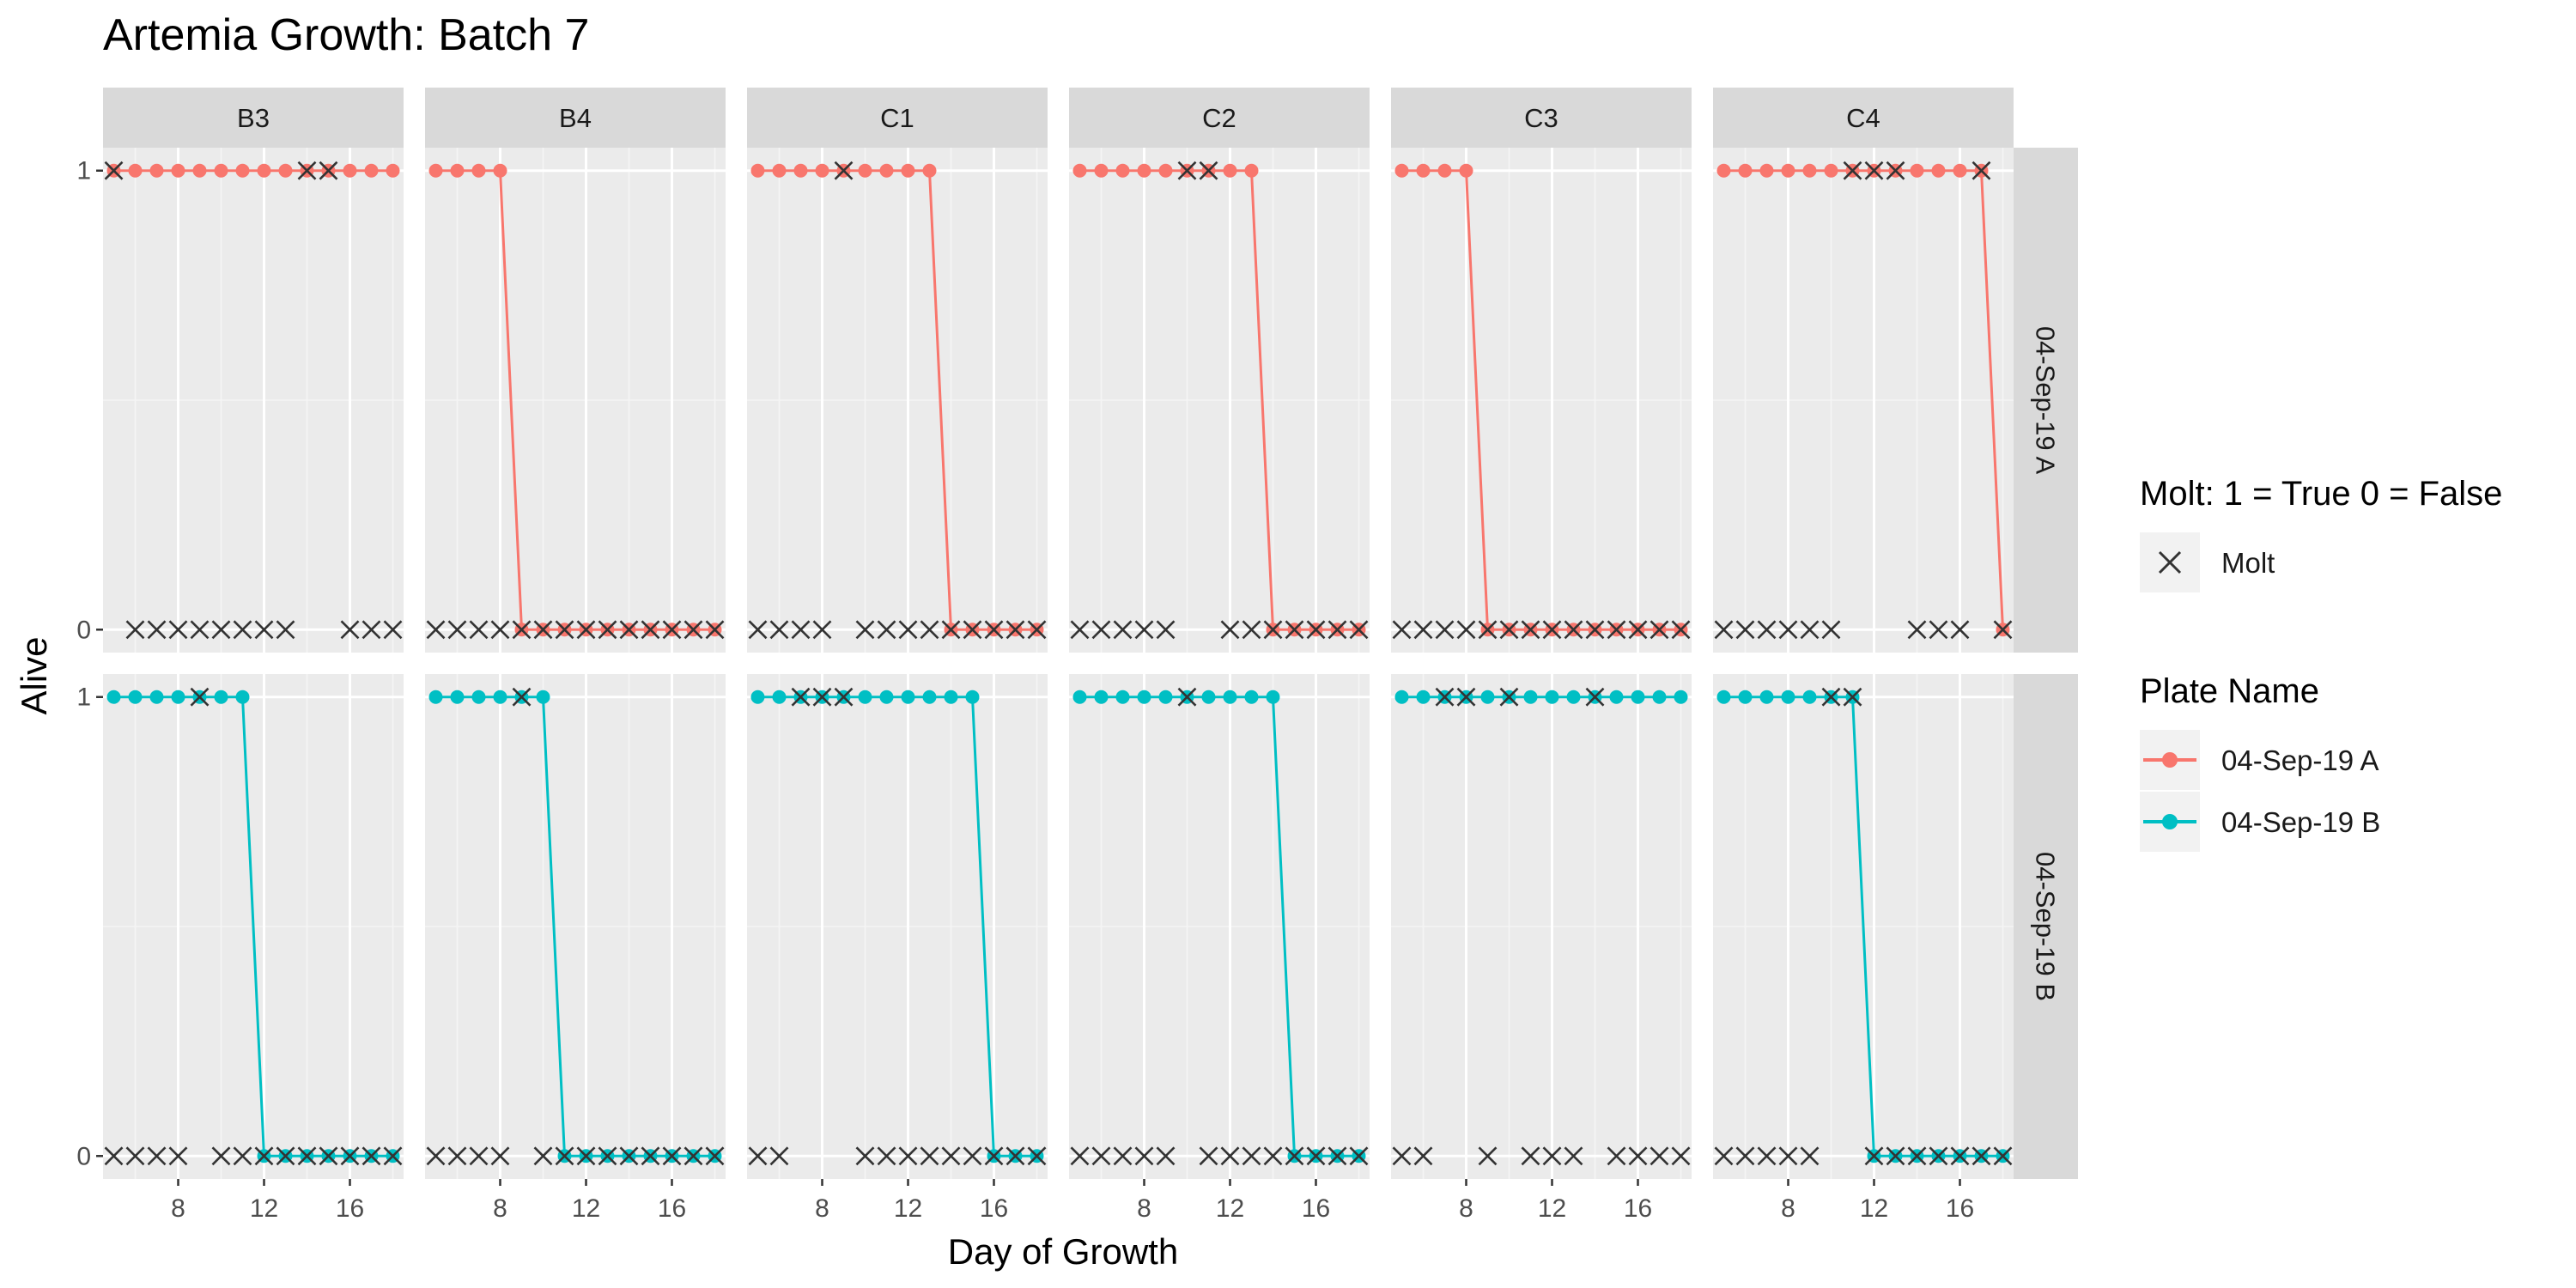 This screenshot has width=2576, height=1288. What do you see at coordinates (908, 1208) in the screenshot?
I see `x-tick-label: 12` at bounding box center [908, 1208].